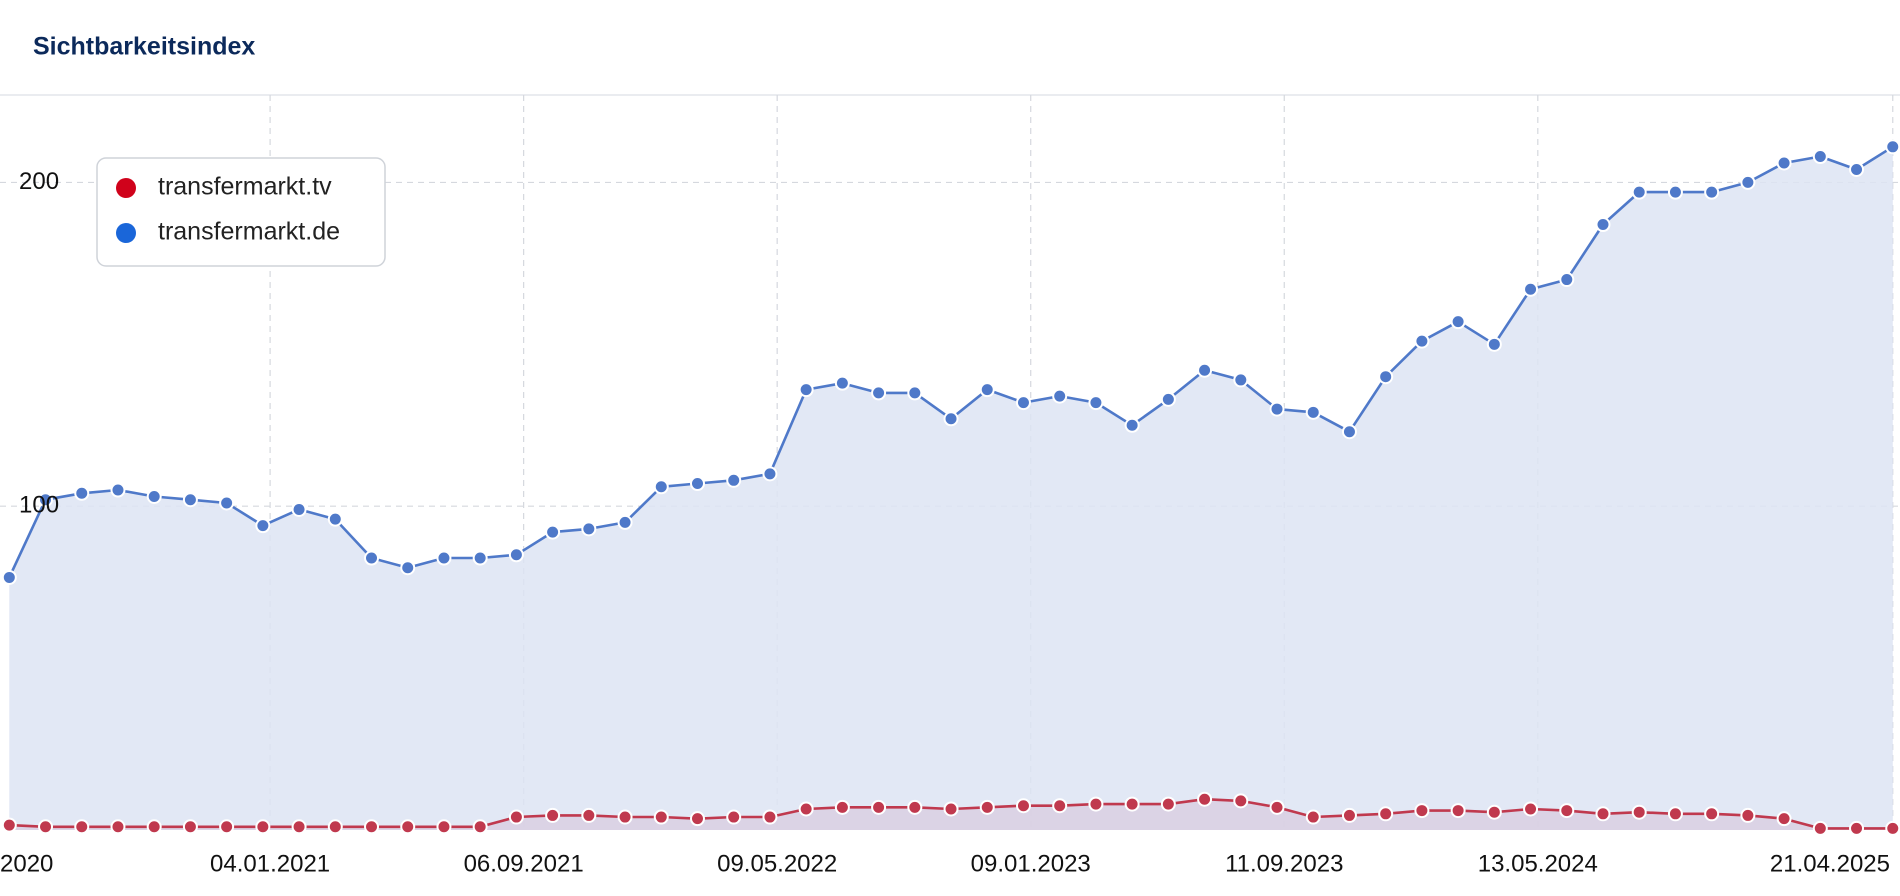 This screenshot has width=1900, height=896. I want to click on x-tick-label: 2020, so click(26, 863).